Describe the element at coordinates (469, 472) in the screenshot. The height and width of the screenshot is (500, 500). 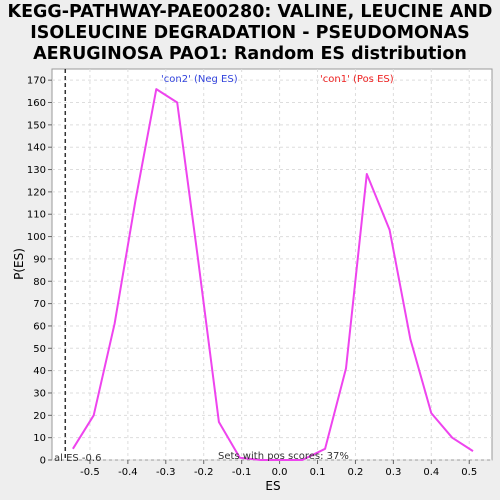
I see `x-tick-label: 0.5` at that location.